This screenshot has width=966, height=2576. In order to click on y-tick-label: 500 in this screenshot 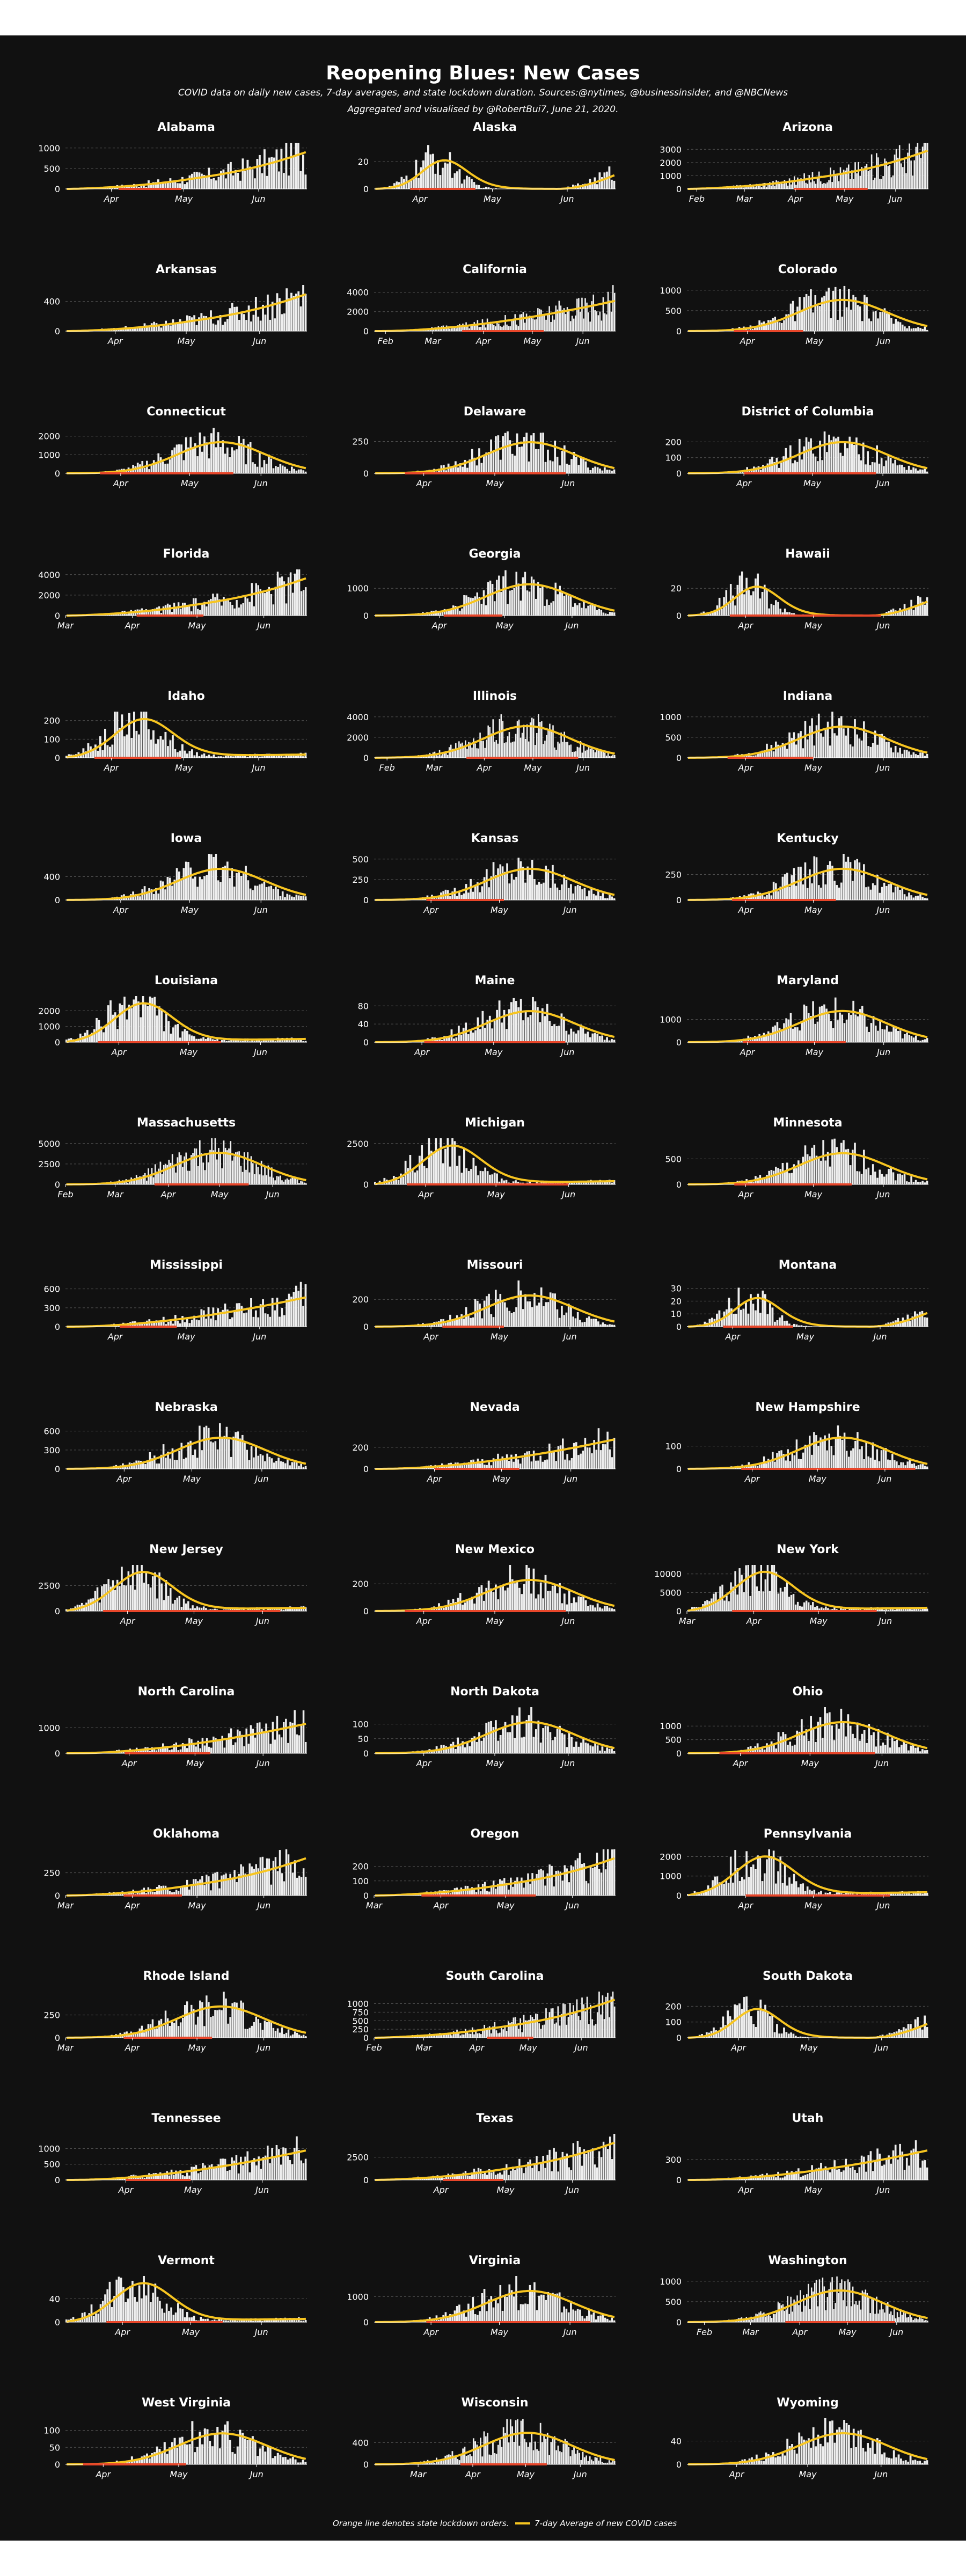, I will do `click(673, 311)`.